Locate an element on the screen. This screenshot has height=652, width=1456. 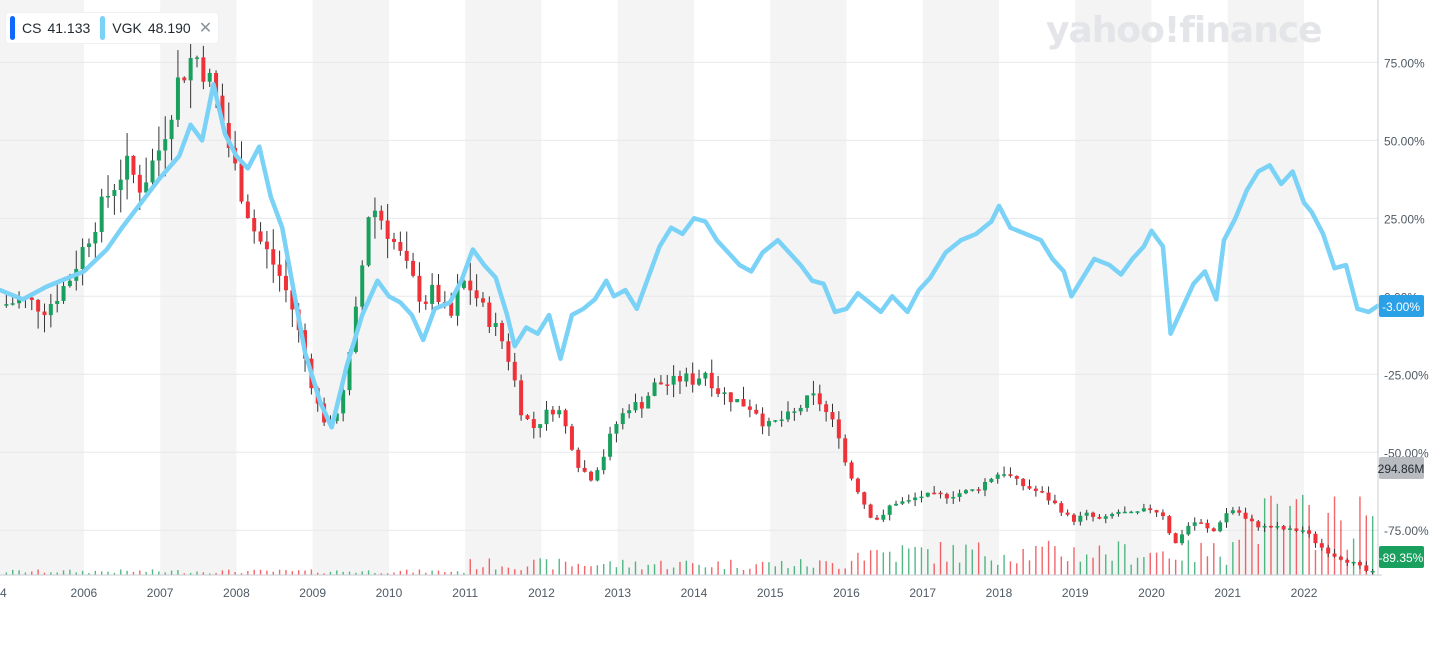
y-tick-label: -75.00% is located at coordinates (1406, 531).